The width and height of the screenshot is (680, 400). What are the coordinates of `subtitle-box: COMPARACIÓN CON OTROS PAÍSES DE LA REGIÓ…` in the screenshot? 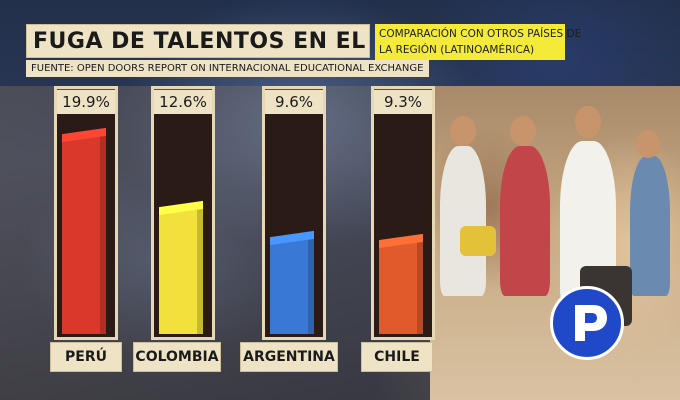 It's located at (478, 42).